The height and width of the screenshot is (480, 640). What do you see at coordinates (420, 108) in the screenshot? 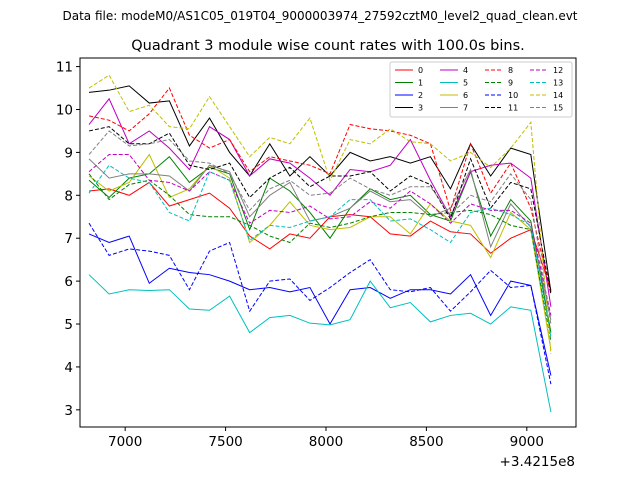
I see `legend-label-3: 3` at bounding box center [420, 108].